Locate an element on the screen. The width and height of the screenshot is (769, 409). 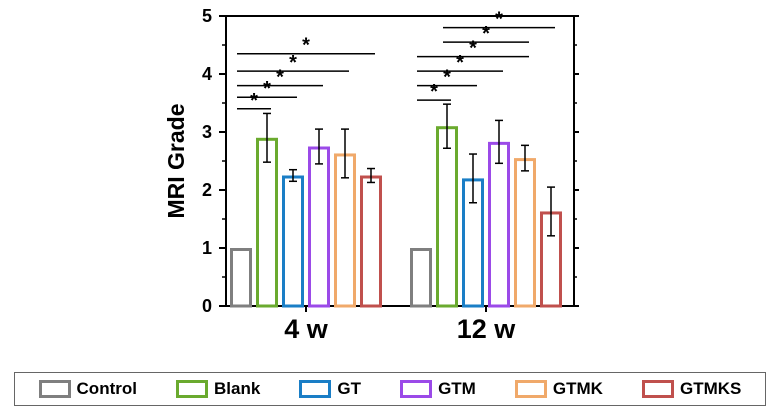
legend-item-gtm: GTM is located at coordinates (438, 389).